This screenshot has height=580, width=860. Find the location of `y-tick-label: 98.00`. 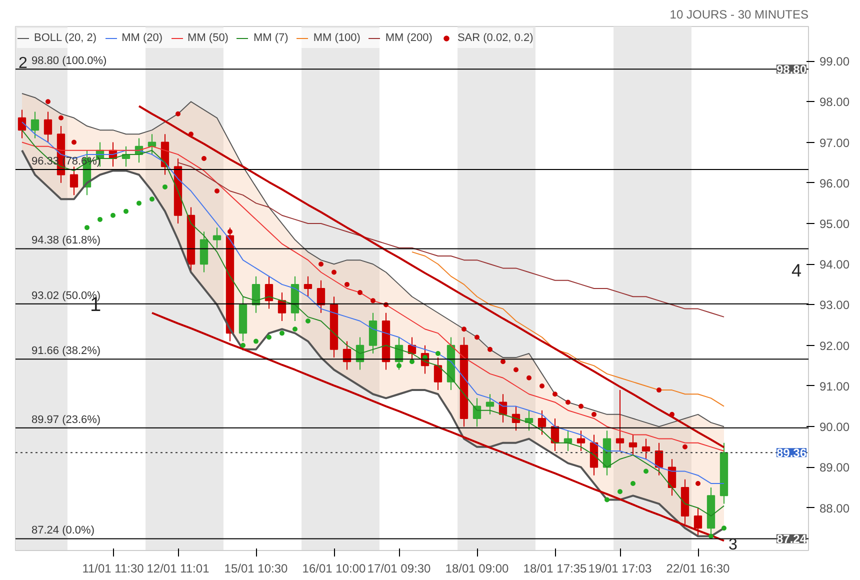

y-tick-label: 98.00 is located at coordinates (835, 102).